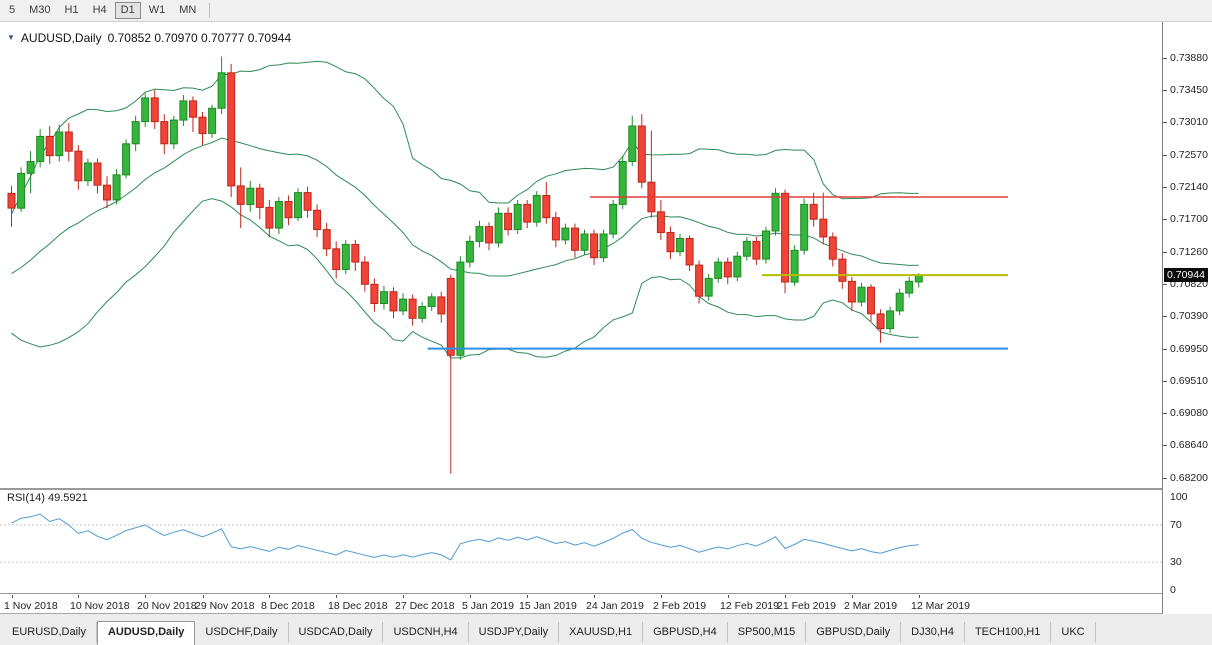 The height and width of the screenshot is (645, 1212). Describe the element at coordinates (336, 632) in the screenshot. I see `chart-tab-usdcad-daily: USDCAD,Daily` at that location.